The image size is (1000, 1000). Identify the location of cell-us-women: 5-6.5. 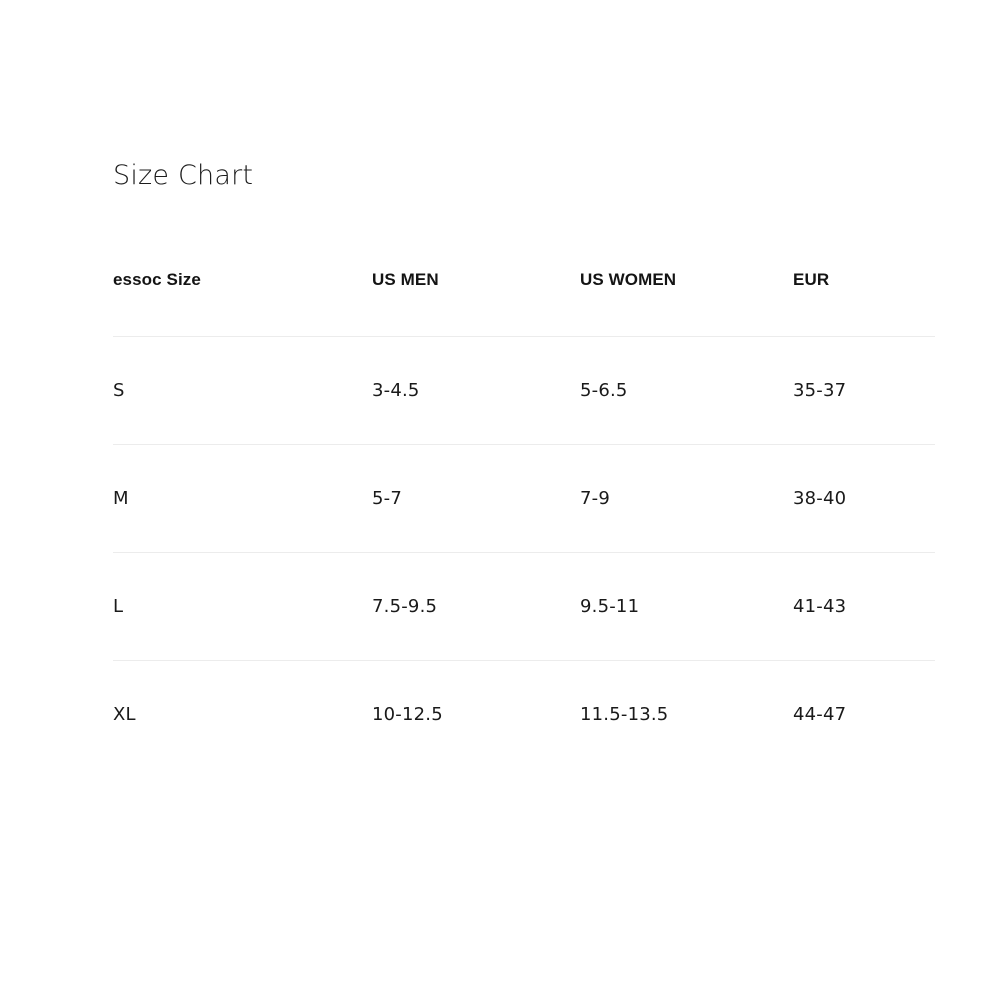
(686, 390).